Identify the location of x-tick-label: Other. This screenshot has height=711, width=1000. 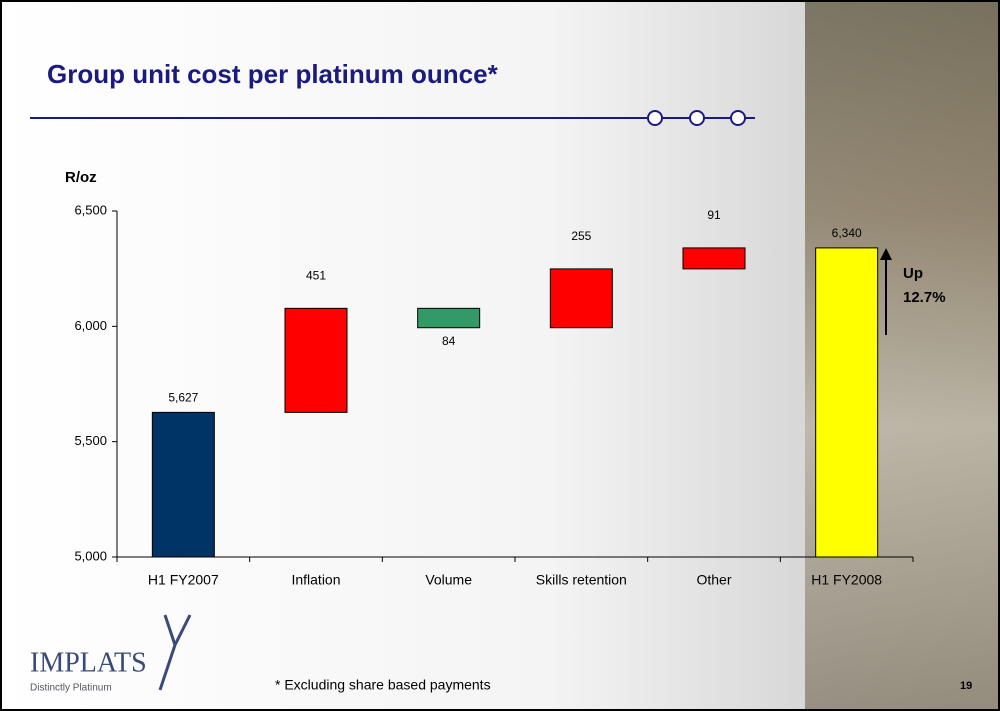
(713, 580).